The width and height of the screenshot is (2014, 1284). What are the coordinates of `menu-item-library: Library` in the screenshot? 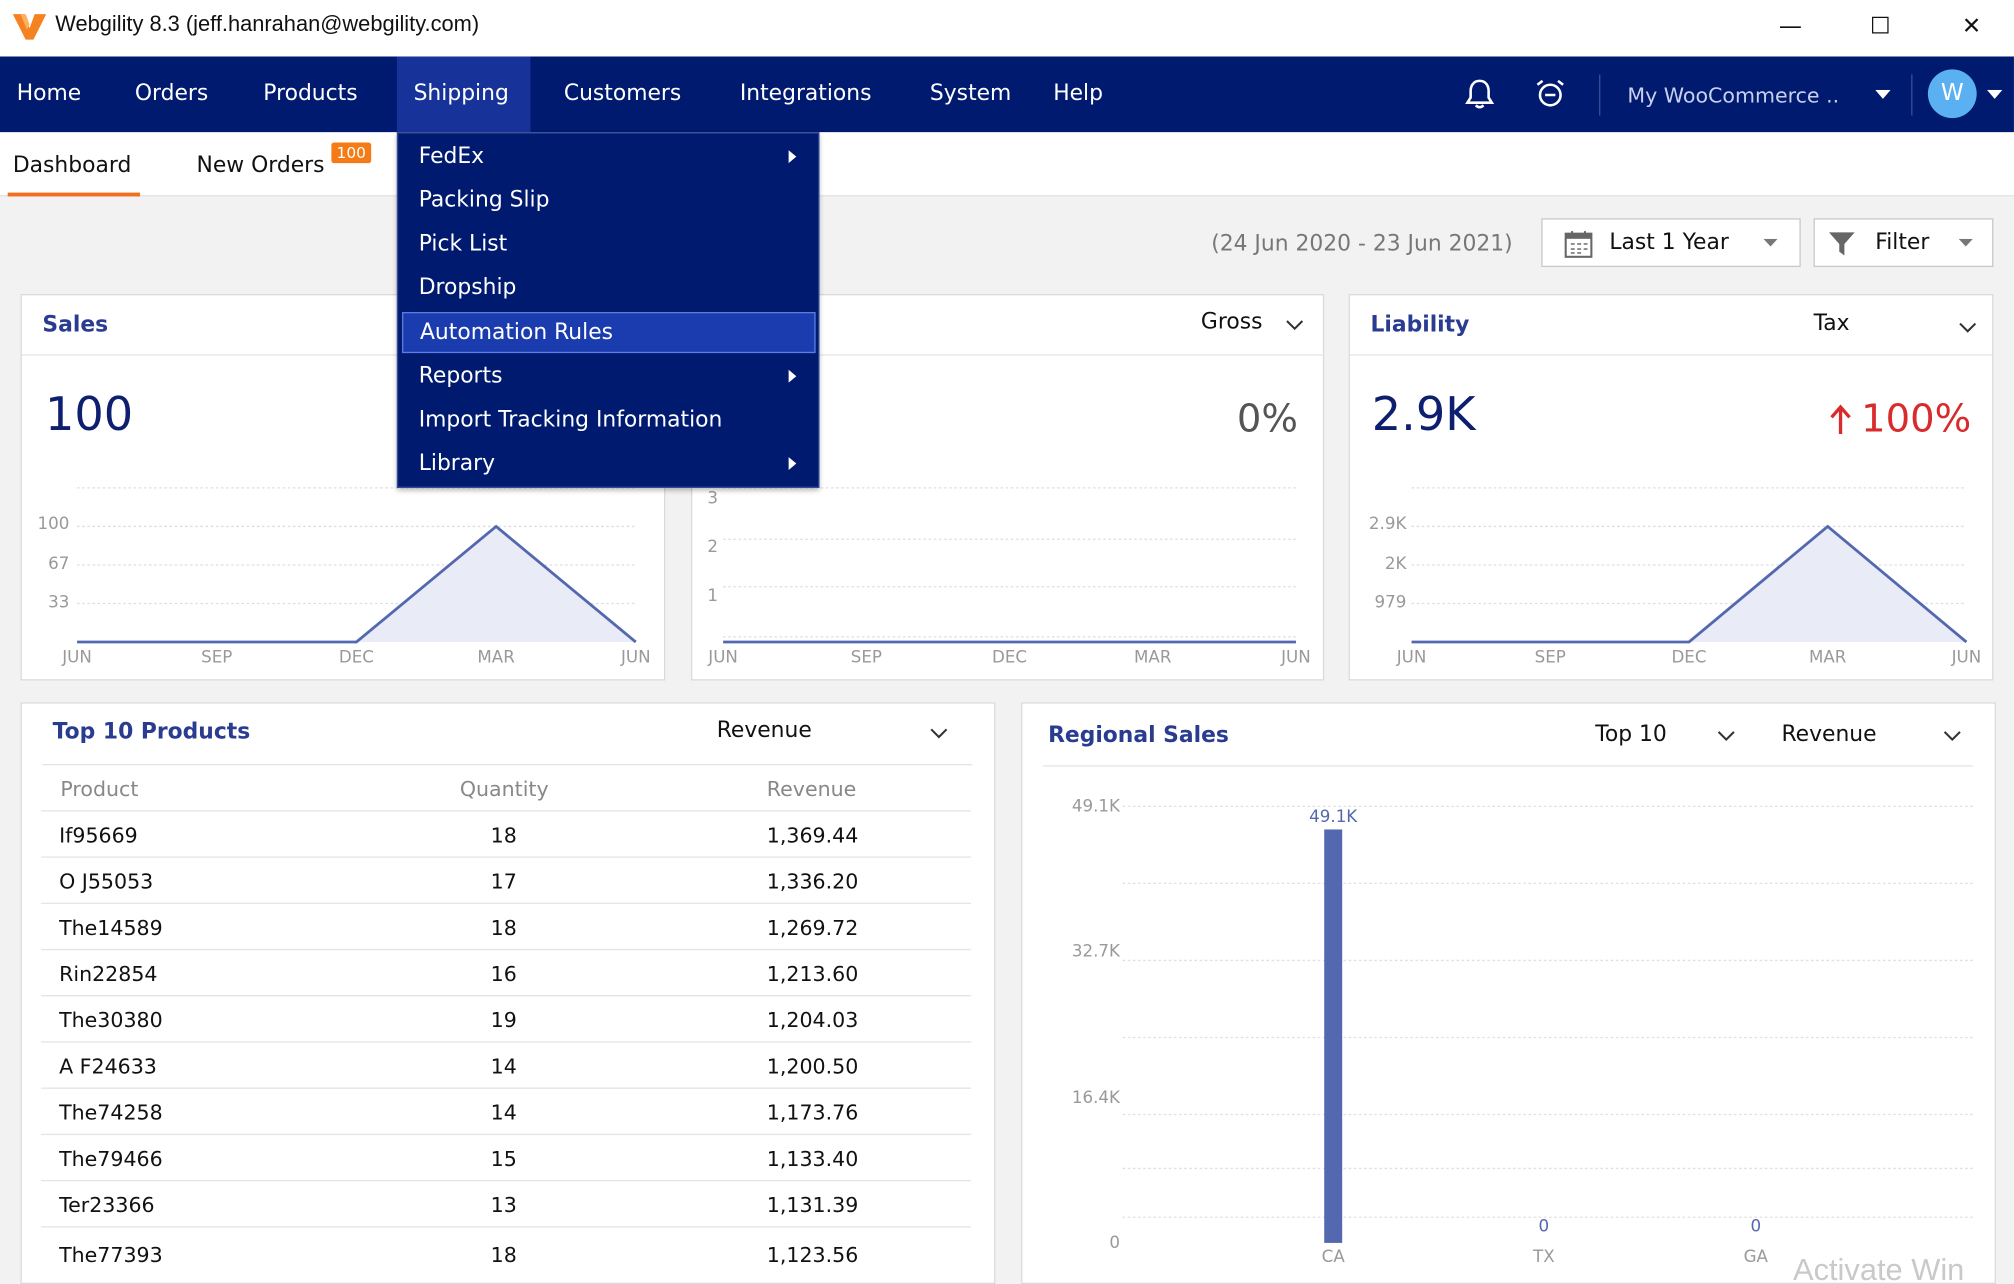 It's located at (609, 463).